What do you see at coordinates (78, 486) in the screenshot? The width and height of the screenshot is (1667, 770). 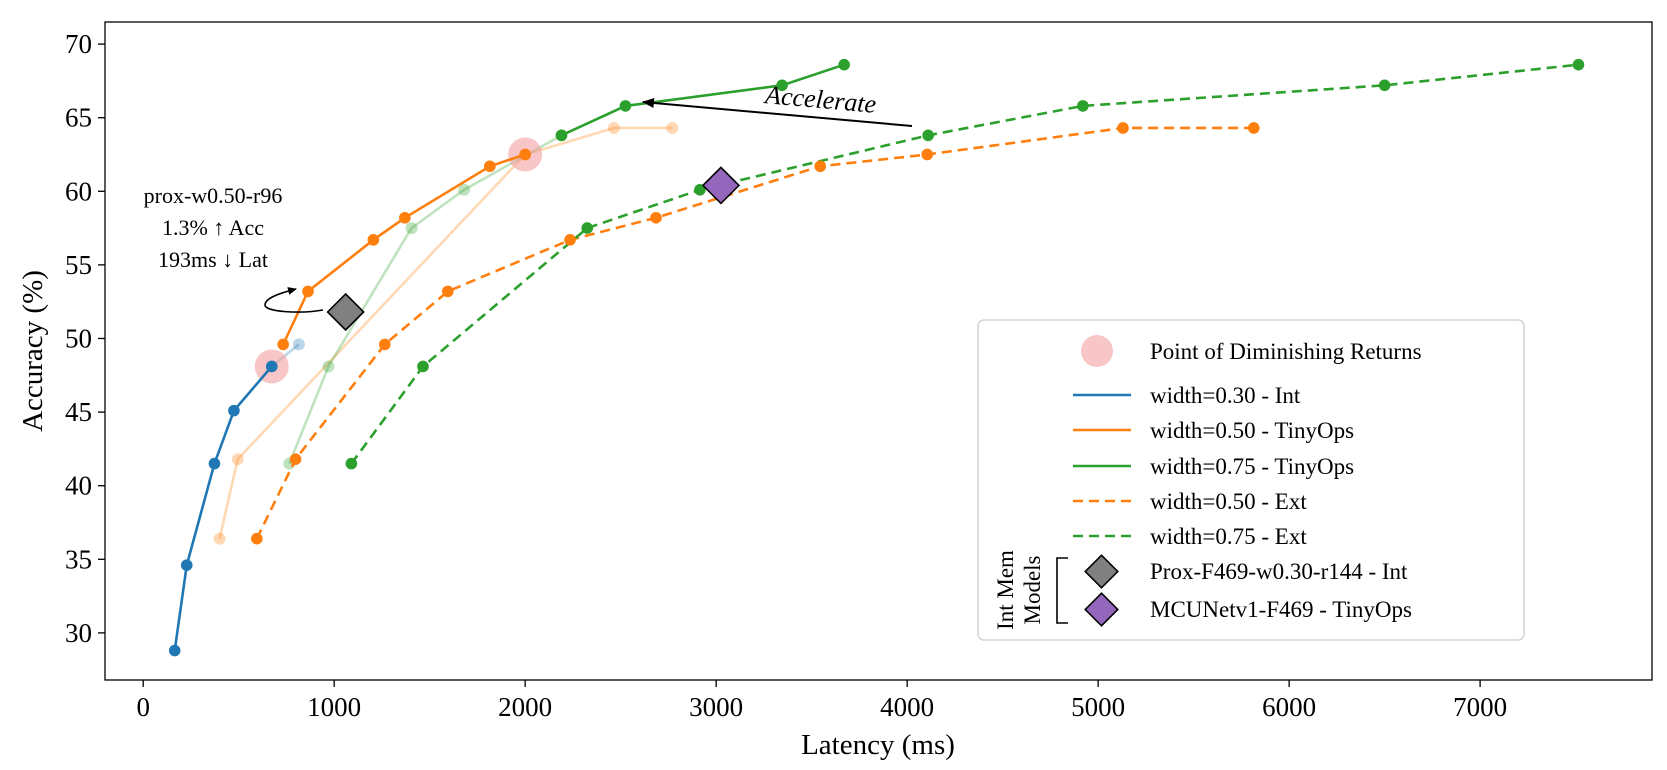 I see `y-tick-label: 40` at bounding box center [78, 486].